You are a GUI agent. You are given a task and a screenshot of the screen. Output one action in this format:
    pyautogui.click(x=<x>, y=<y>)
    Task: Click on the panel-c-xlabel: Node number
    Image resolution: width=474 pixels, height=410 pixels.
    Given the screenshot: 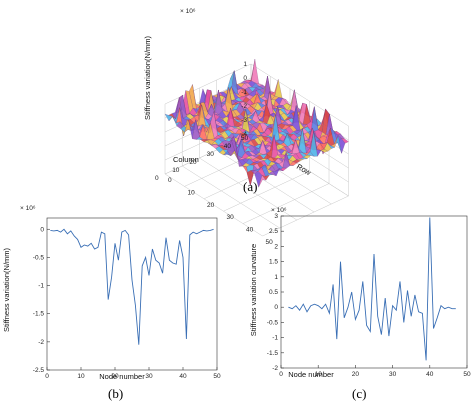 What is the action you would take?
    pyautogui.click(x=311, y=374)
    